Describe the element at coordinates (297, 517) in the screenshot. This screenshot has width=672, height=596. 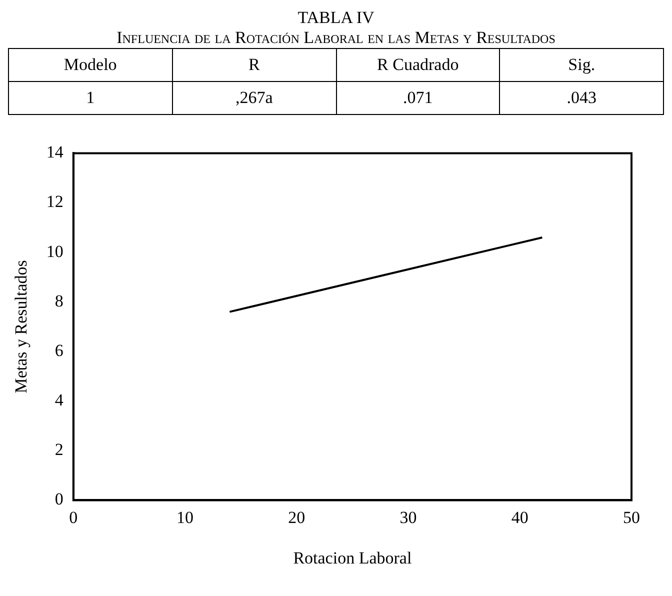
I see `x-tick-label: 20` at that location.